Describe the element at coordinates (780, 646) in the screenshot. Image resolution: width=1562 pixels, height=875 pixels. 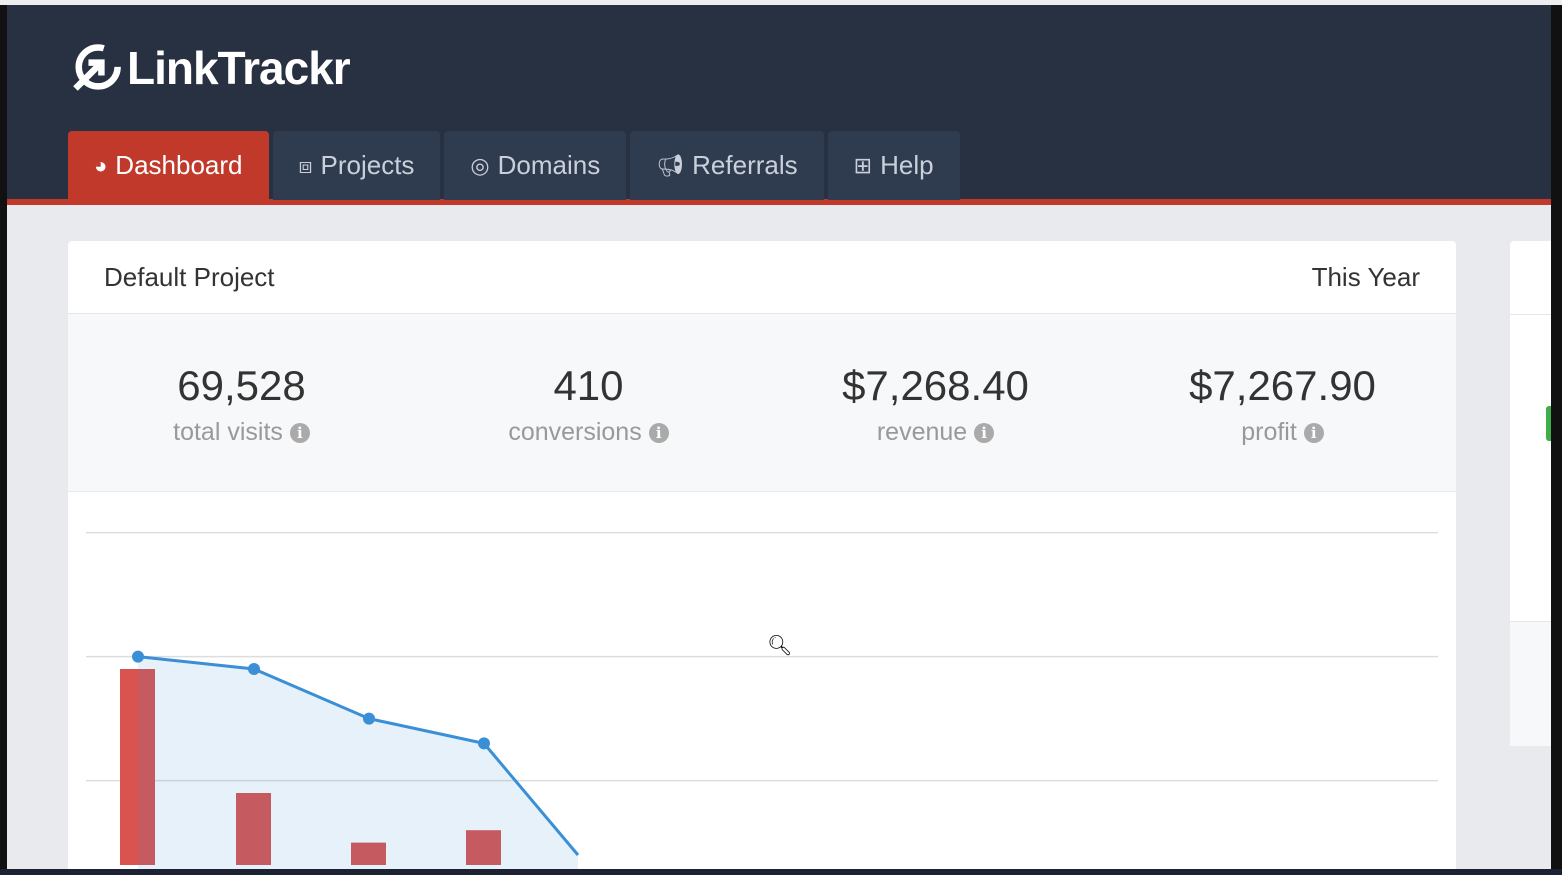
I see `zoom-cursor-icon: 🔍︎` at that location.